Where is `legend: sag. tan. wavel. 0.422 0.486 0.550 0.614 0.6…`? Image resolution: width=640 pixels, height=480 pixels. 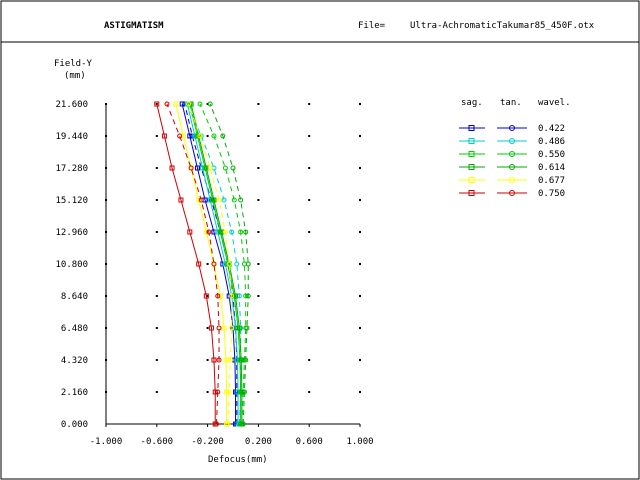 legend: sag. tan. wavel. 0.422 0.486 0.550 0.614 0.6… is located at coordinates (515, 148).